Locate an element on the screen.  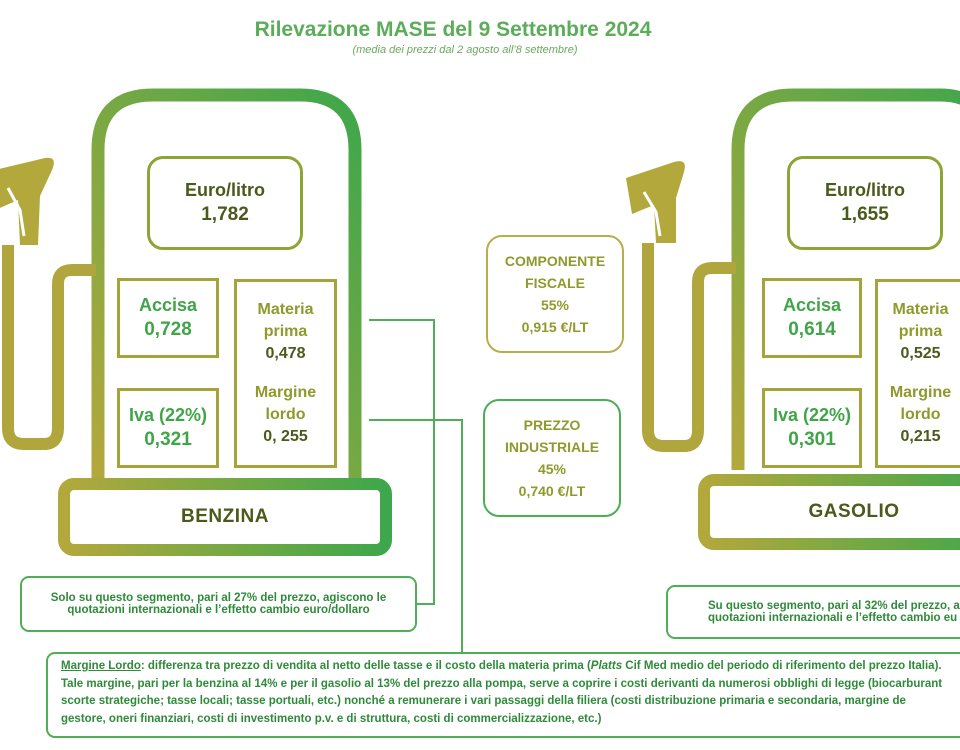
benzina-materia-label: Materia is located at coordinates (285, 309).